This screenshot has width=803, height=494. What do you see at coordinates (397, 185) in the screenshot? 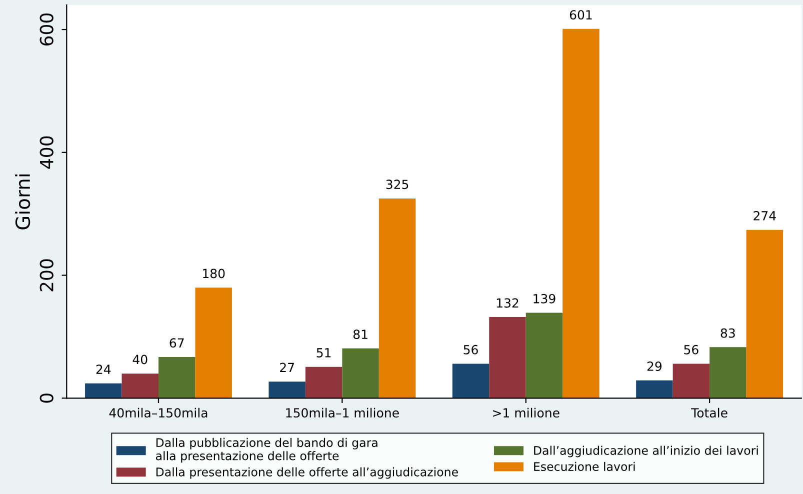
I see `data-label: 325` at bounding box center [397, 185].